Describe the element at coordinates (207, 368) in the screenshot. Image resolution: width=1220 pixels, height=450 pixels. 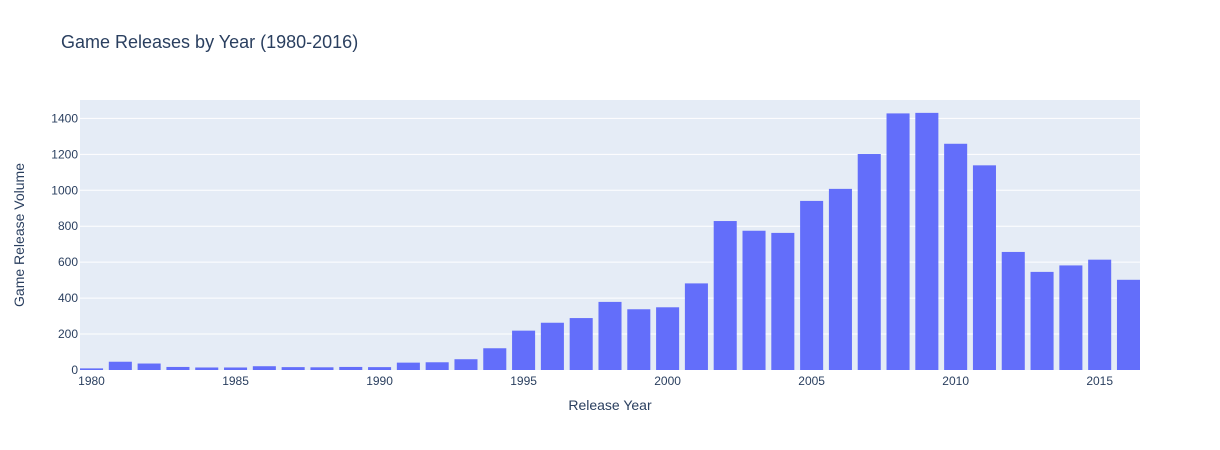
I see `bar-1984` at that location.